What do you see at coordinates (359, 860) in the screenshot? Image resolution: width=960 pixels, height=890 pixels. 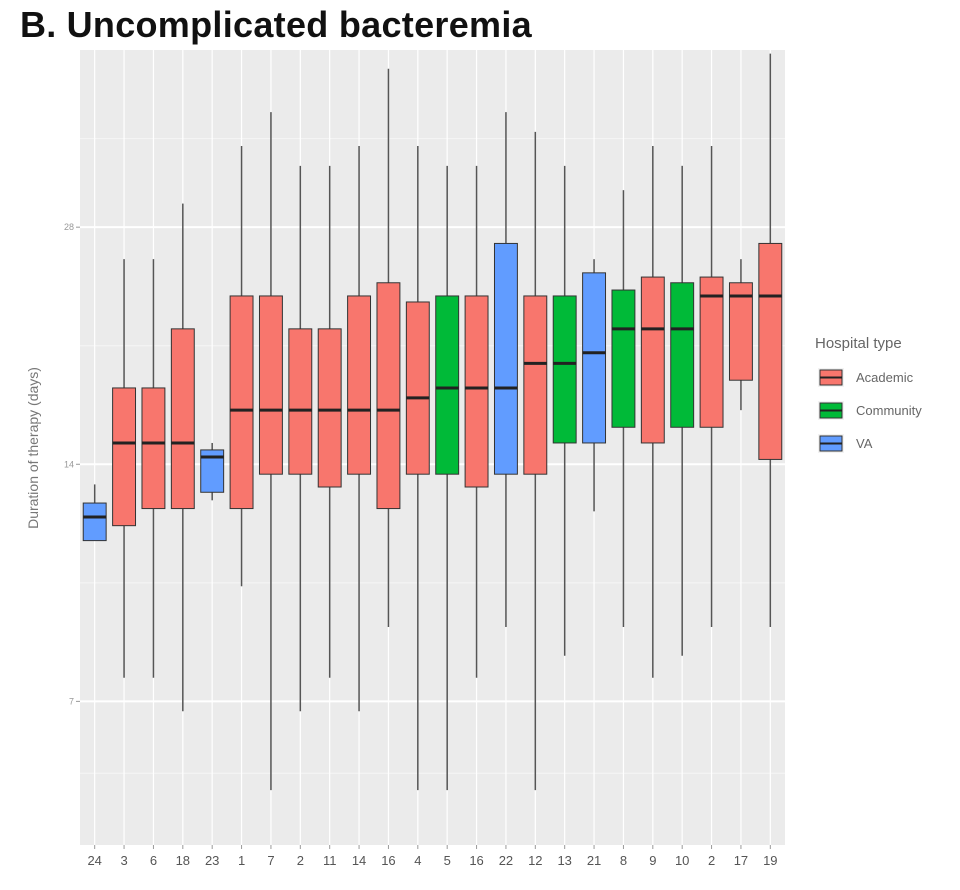 I see `x-tick-label: 14` at bounding box center [359, 860].